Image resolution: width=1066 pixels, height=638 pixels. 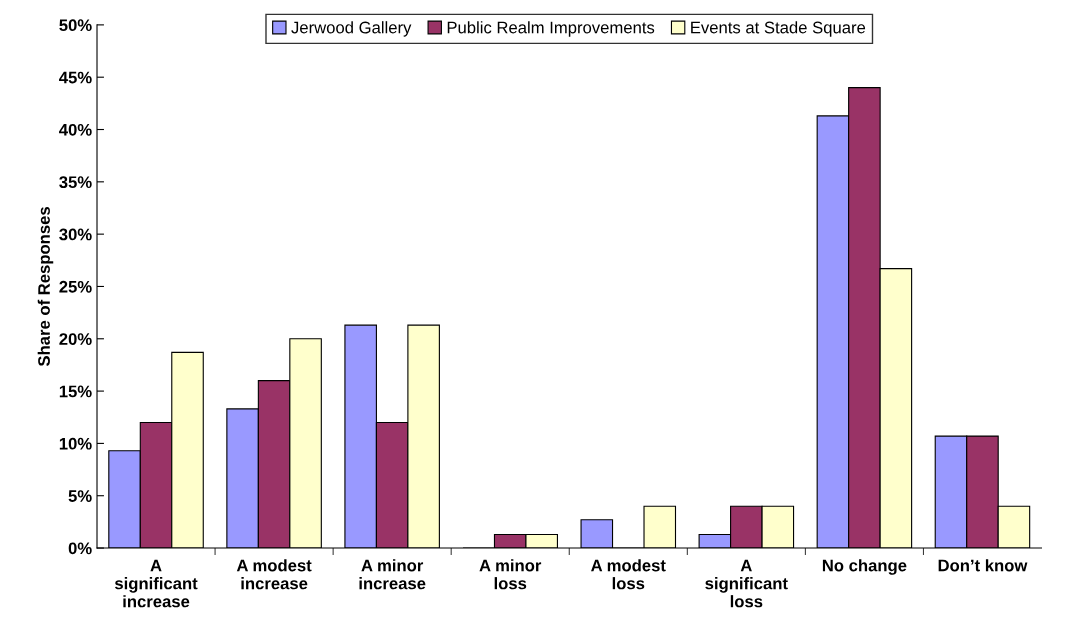 What do you see at coordinates (75, 182) in the screenshot?
I see `y-tick-label: 35%` at bounding box center [75, 182].